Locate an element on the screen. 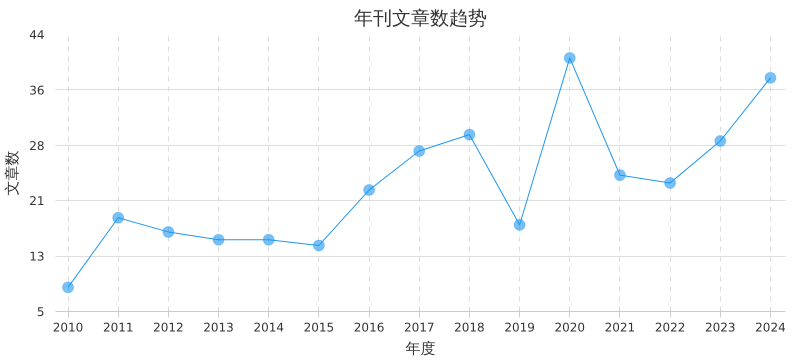 The width and height of the screenshot is (810, 360). chart-title: 年刊文章数趋势 is located at coordinates (420, 19).